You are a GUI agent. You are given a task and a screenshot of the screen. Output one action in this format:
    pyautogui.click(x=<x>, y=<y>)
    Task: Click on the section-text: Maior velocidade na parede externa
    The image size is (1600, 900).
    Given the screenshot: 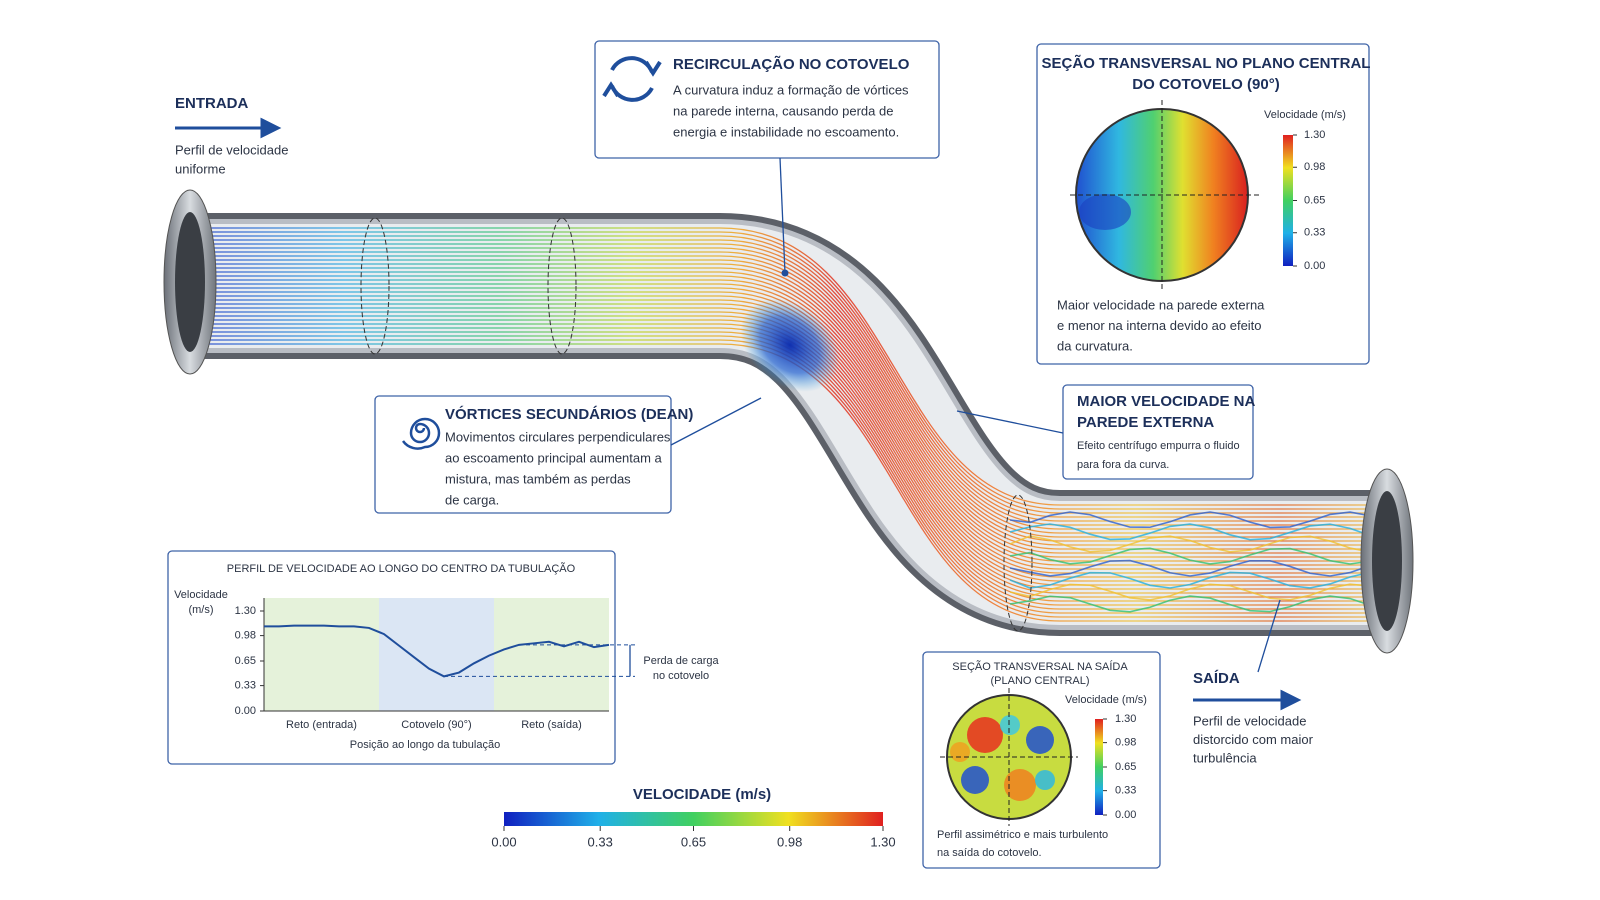 What is the action you would take?
    pyautogui.click(x=1161, y=304)
    